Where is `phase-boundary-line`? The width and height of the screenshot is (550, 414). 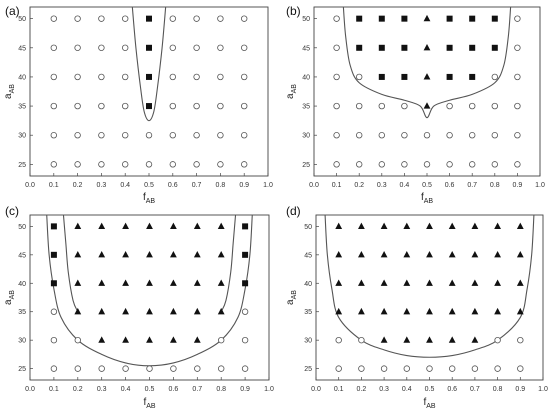
phase-boundary-line is located at coordinates (429, 286).